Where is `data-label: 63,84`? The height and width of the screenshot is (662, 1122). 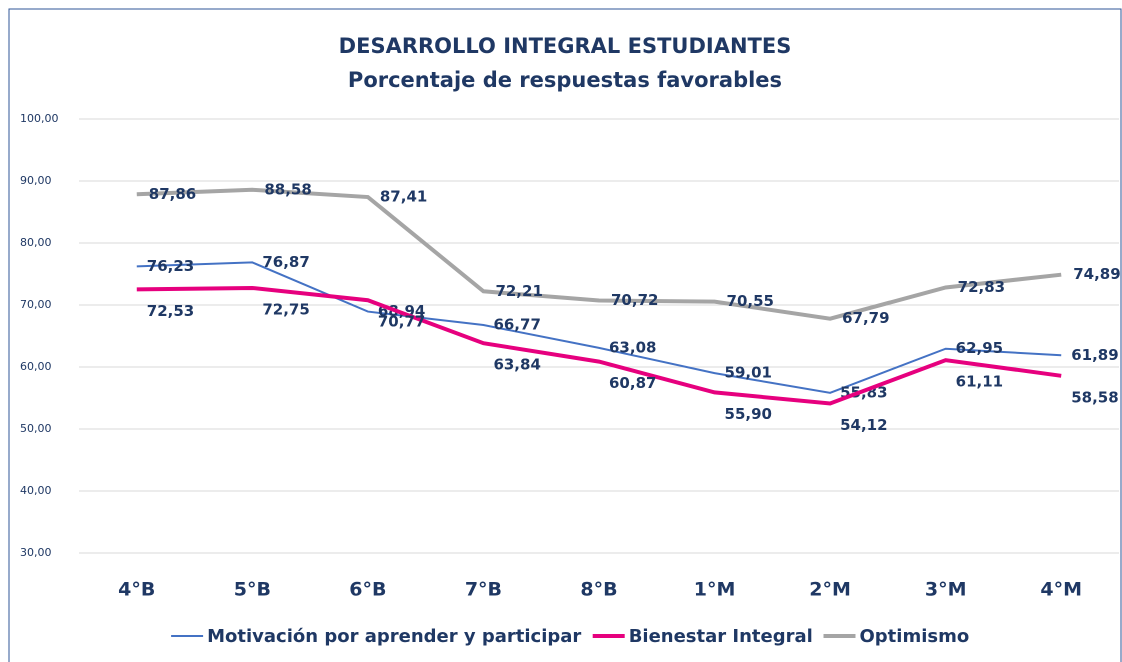 data-label: 63,84 is located at coordinates (516, 365).